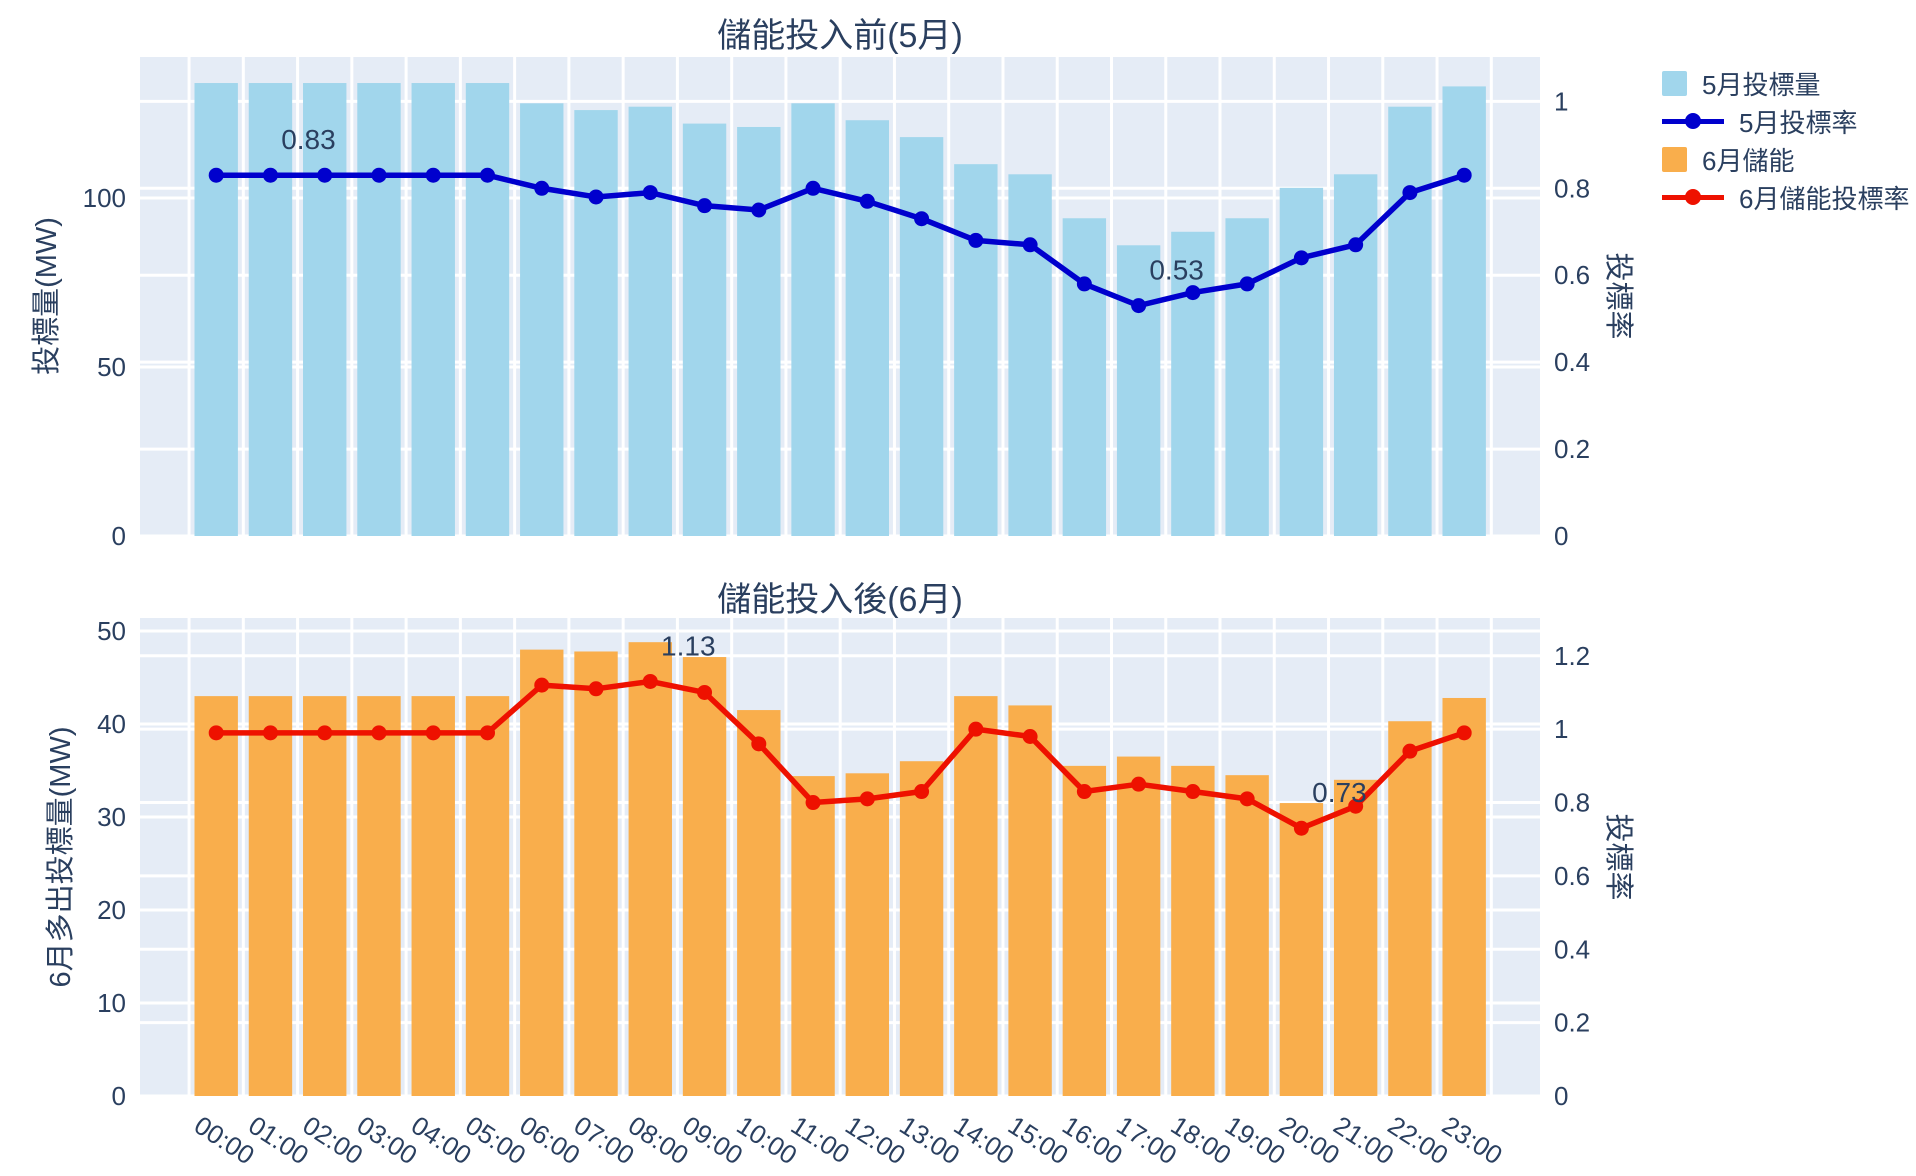 Image resolution: width=1916 pixels, height=1176 pixels. I want to click on x-tick-label: 19:00, so click(1255, 1140).